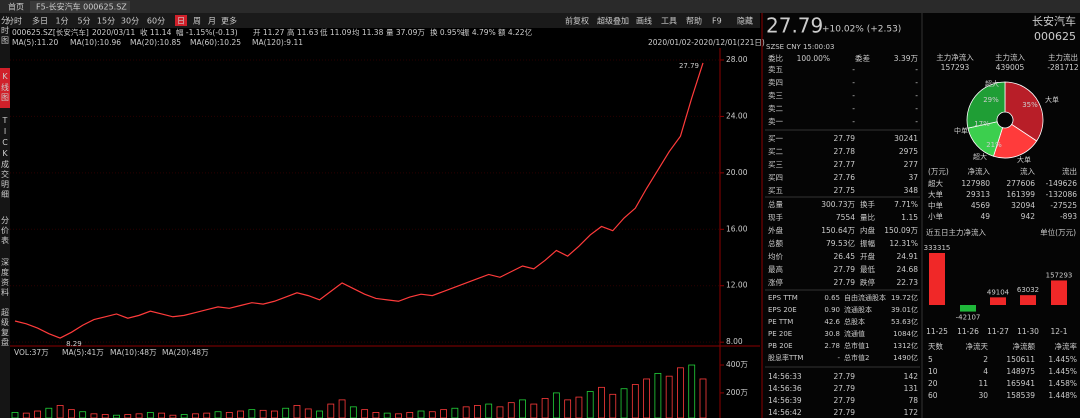 The height and width of the screenshot is (418, 1080). I want to click on side-tab: 超级复盘, so click(5, 327).